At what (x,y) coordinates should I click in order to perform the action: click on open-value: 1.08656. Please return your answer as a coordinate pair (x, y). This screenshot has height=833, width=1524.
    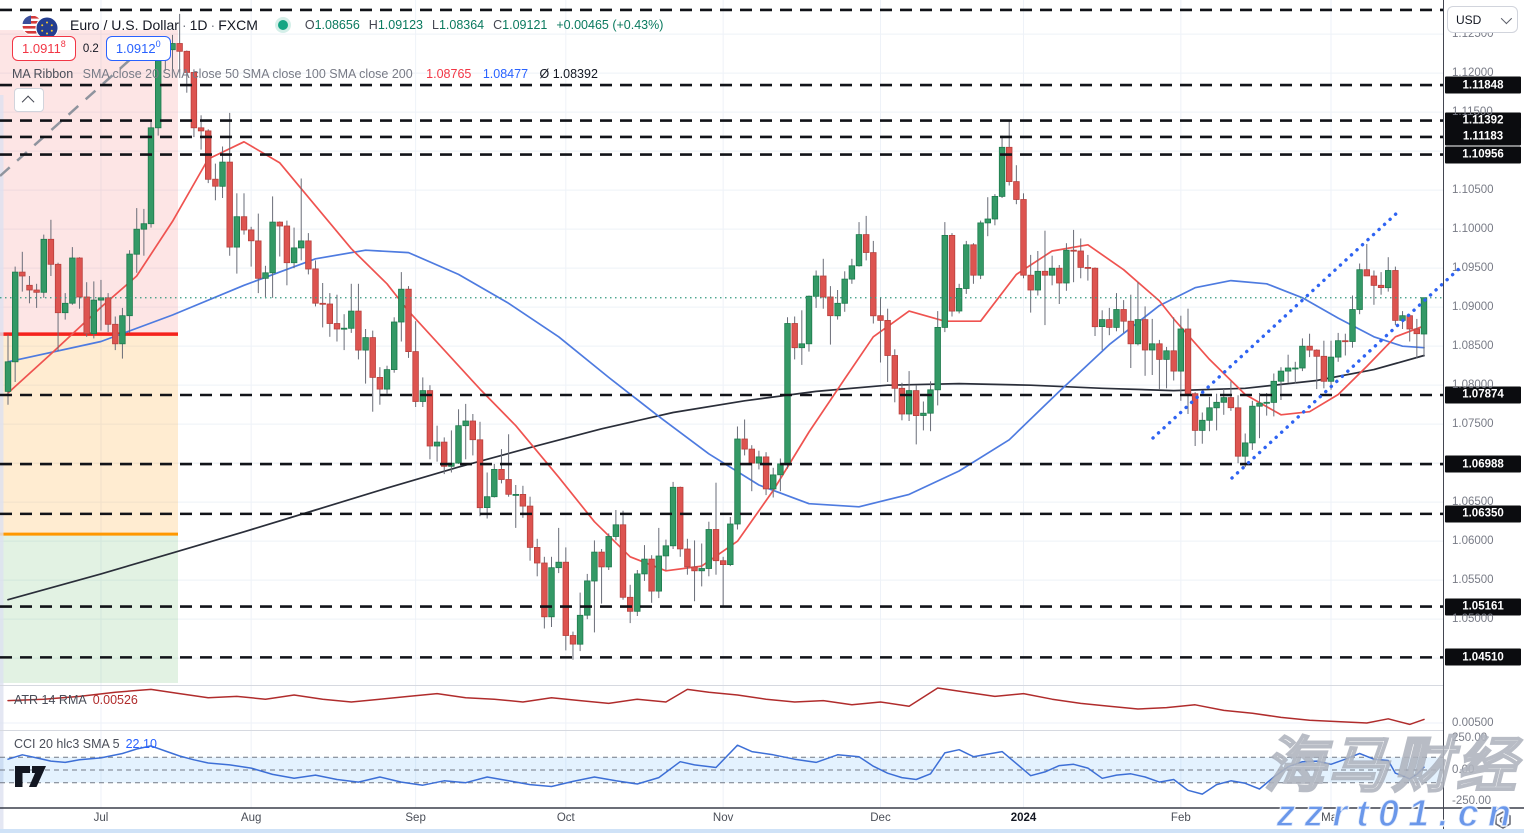
    Looking at the image, I should click on (337, 25).